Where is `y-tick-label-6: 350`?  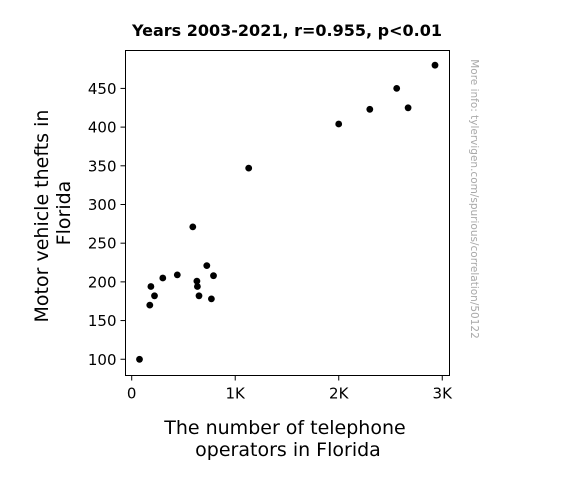 y-tick-label-6: 350 is located at coordinates (102, 166).